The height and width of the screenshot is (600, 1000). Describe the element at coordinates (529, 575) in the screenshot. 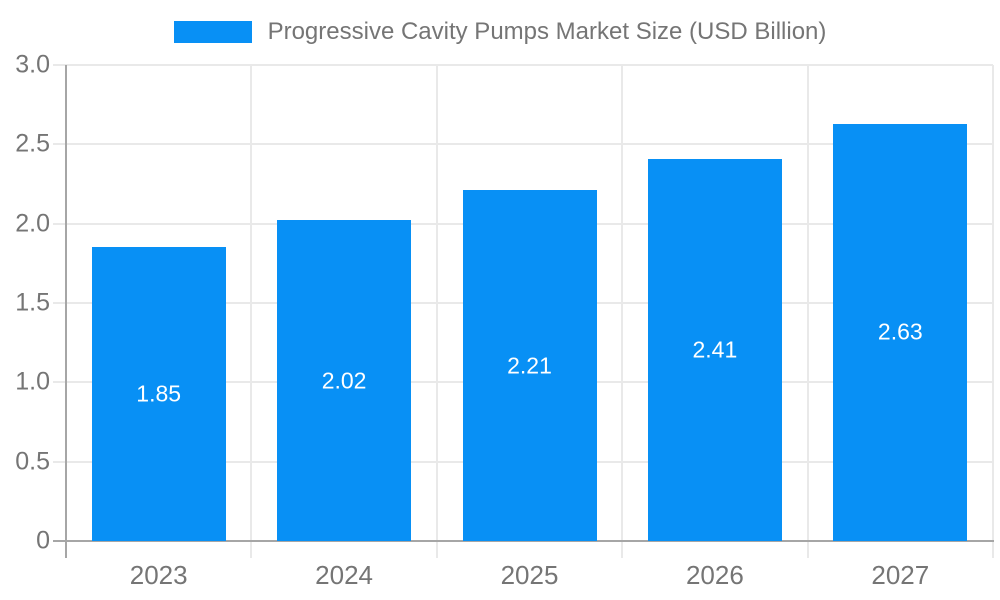

I see `x-axis-label: 2025` at that location.